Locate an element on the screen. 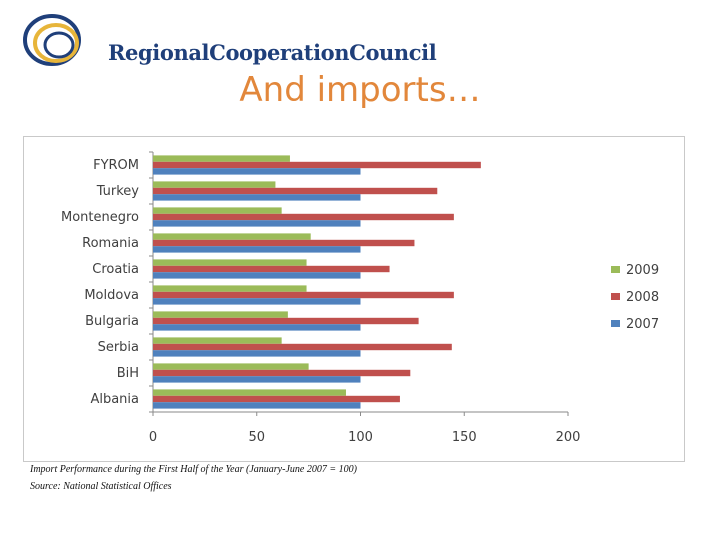  category-label: Croatia is located at coordinates (115, 269).